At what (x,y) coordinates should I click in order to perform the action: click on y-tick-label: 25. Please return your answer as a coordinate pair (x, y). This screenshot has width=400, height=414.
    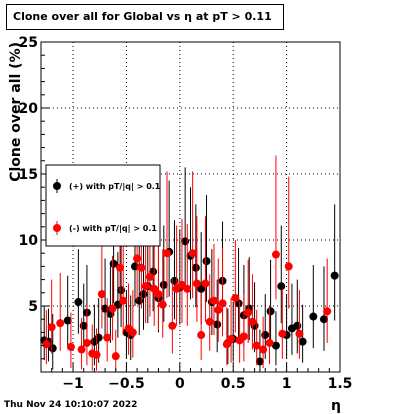
    Looking at the image, I should click on (28, 43).